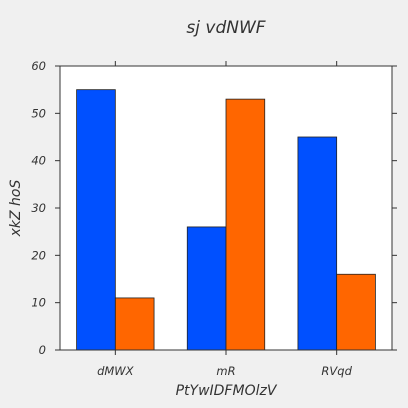 This screenshot has height=408, width=408. What do you see at coordinates (38, 161) in the screenshot?
I see `y-tick-label: 40` at bounding box center [38, 161].